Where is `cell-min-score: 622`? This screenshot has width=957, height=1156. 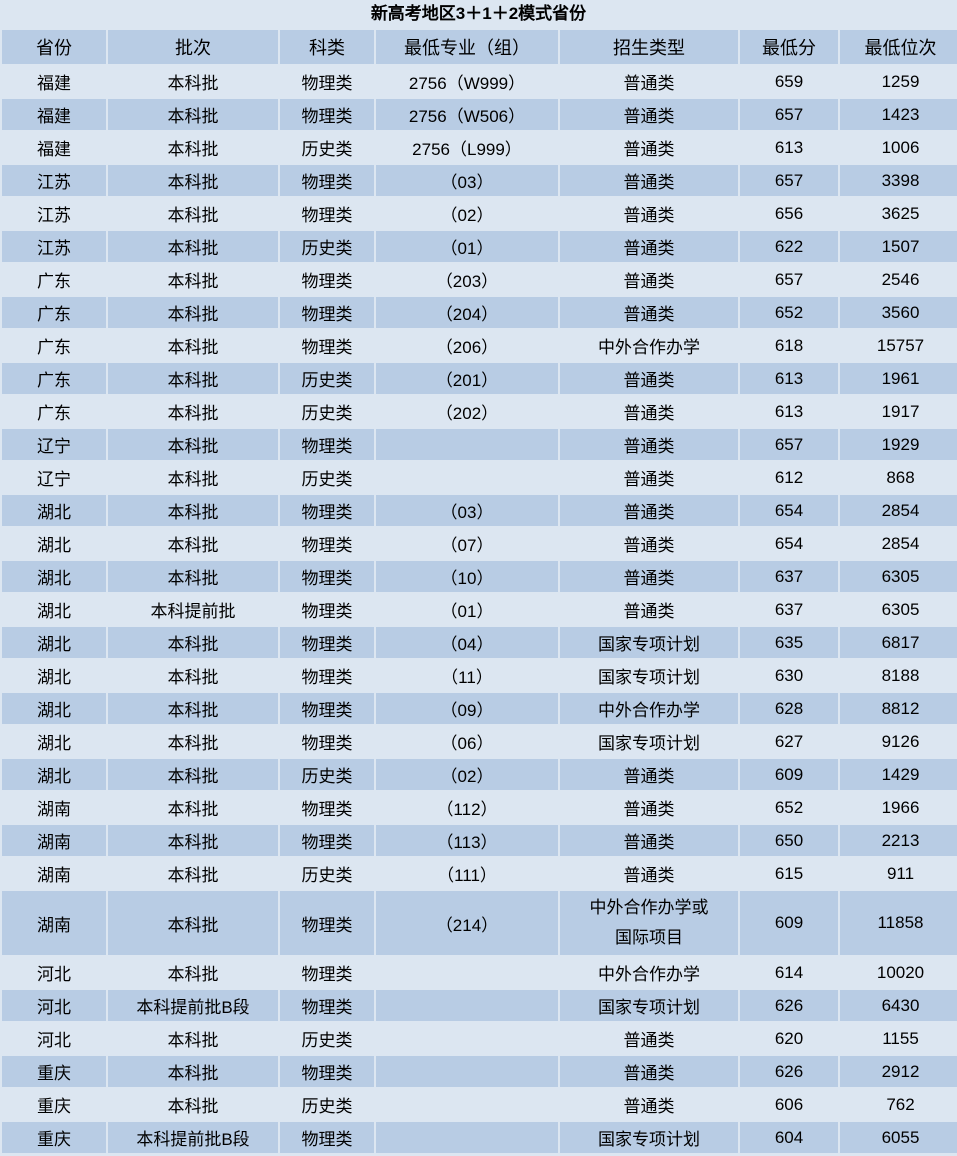
cell-min-score: 622 is located at coordinates (789, 246).